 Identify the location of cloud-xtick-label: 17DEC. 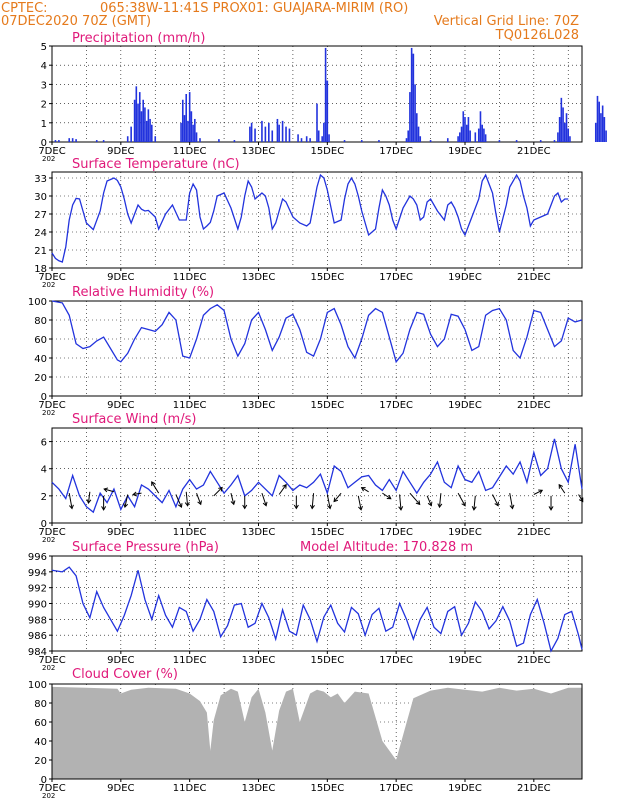
(396, 788).